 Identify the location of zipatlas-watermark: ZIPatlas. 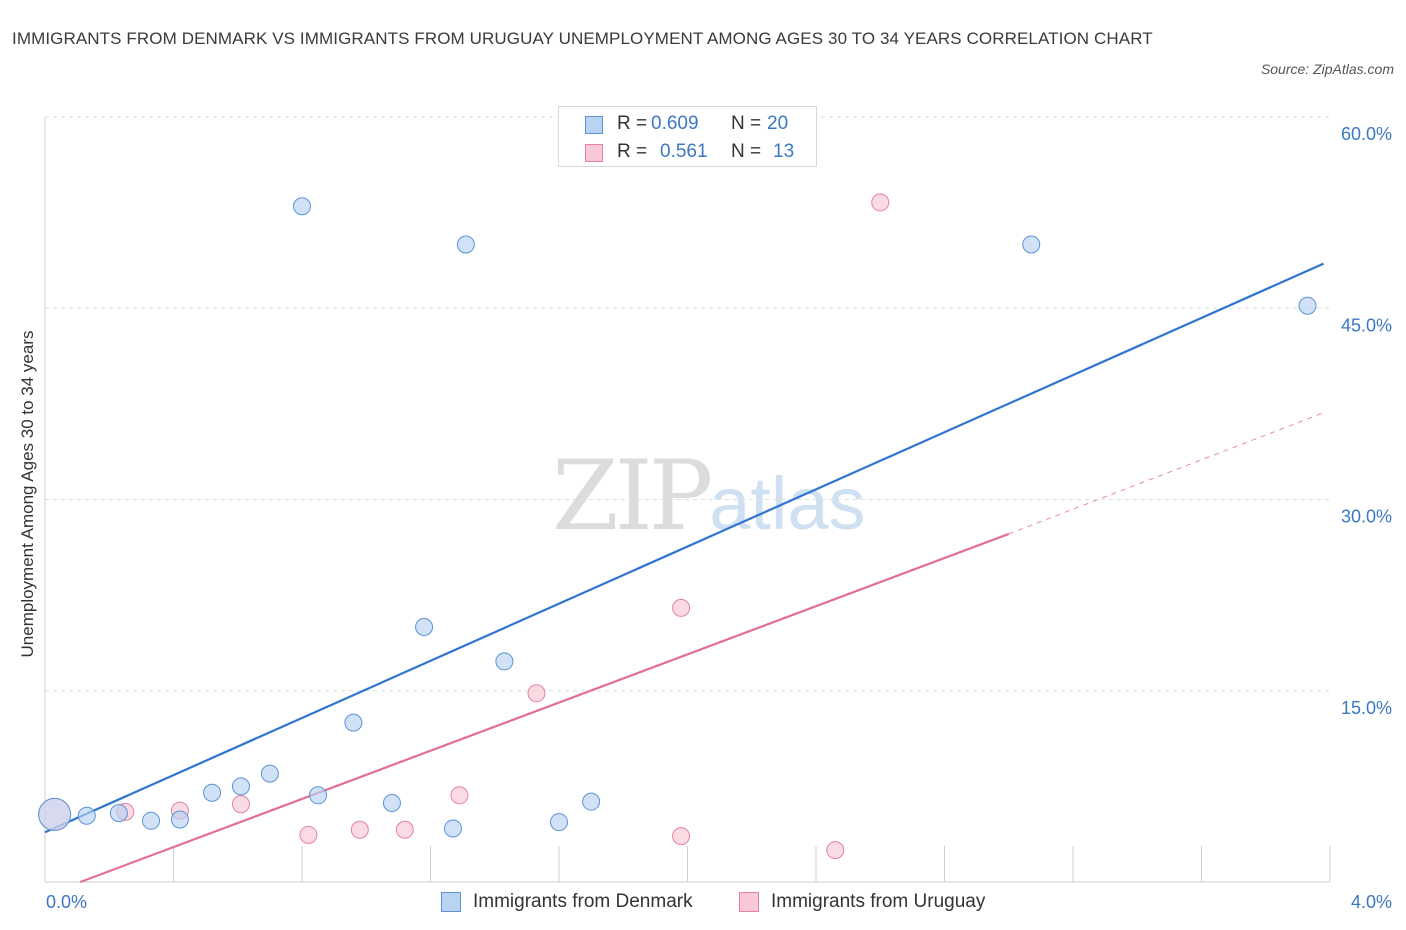
(709, 496).